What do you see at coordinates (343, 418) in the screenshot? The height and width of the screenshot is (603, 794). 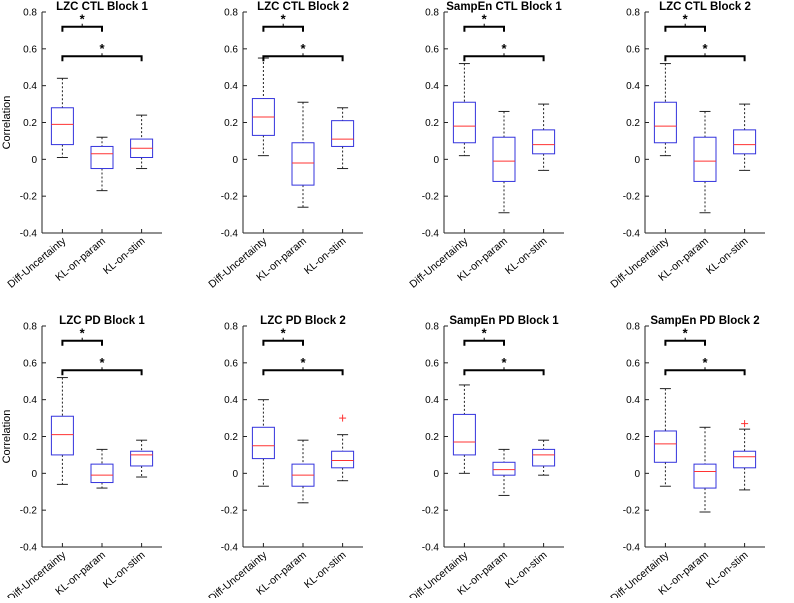 I see `outlier-marker` at bounding box center [343, 418].